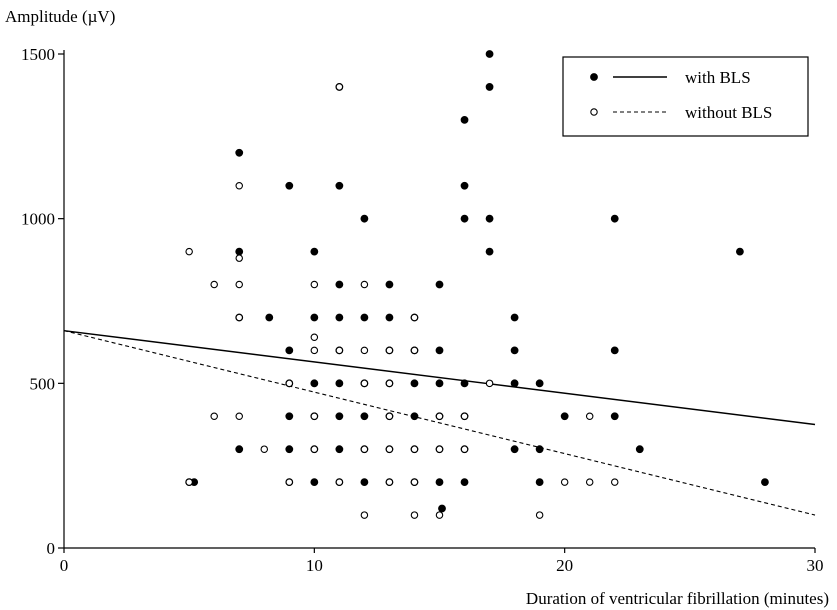 Image resolution: width=837 pixels, height=610 pixels. What do you see at coordinates (60, 16) in the screenshot?
I see `y-axis-label: Amplitude (µV)` at bounding box center [60, 16].